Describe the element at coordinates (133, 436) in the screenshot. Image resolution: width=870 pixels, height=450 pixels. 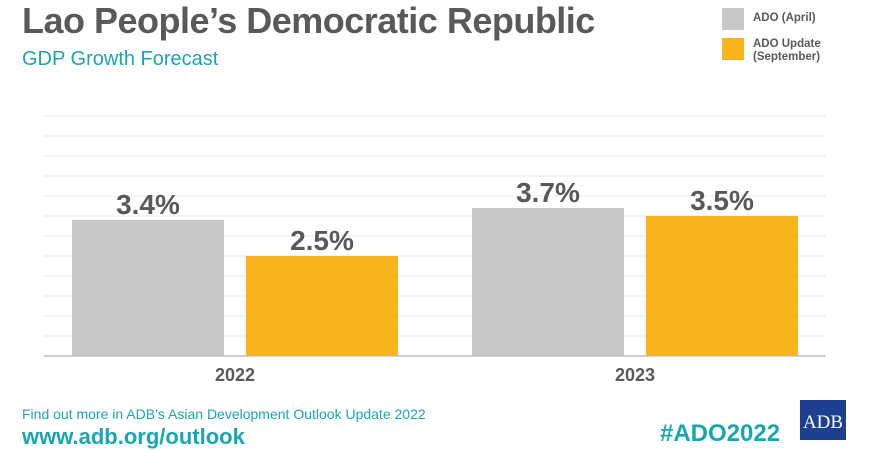
I see `footer-link: www.adb.org/outlook` at that location.